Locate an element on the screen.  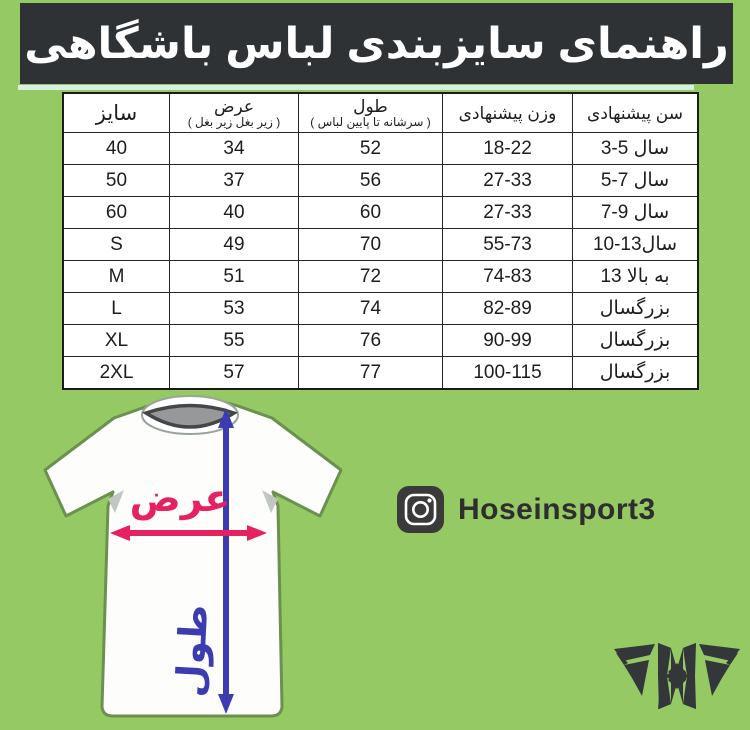
table-cell: 7-9 سال is located at coordinates (635, 212).